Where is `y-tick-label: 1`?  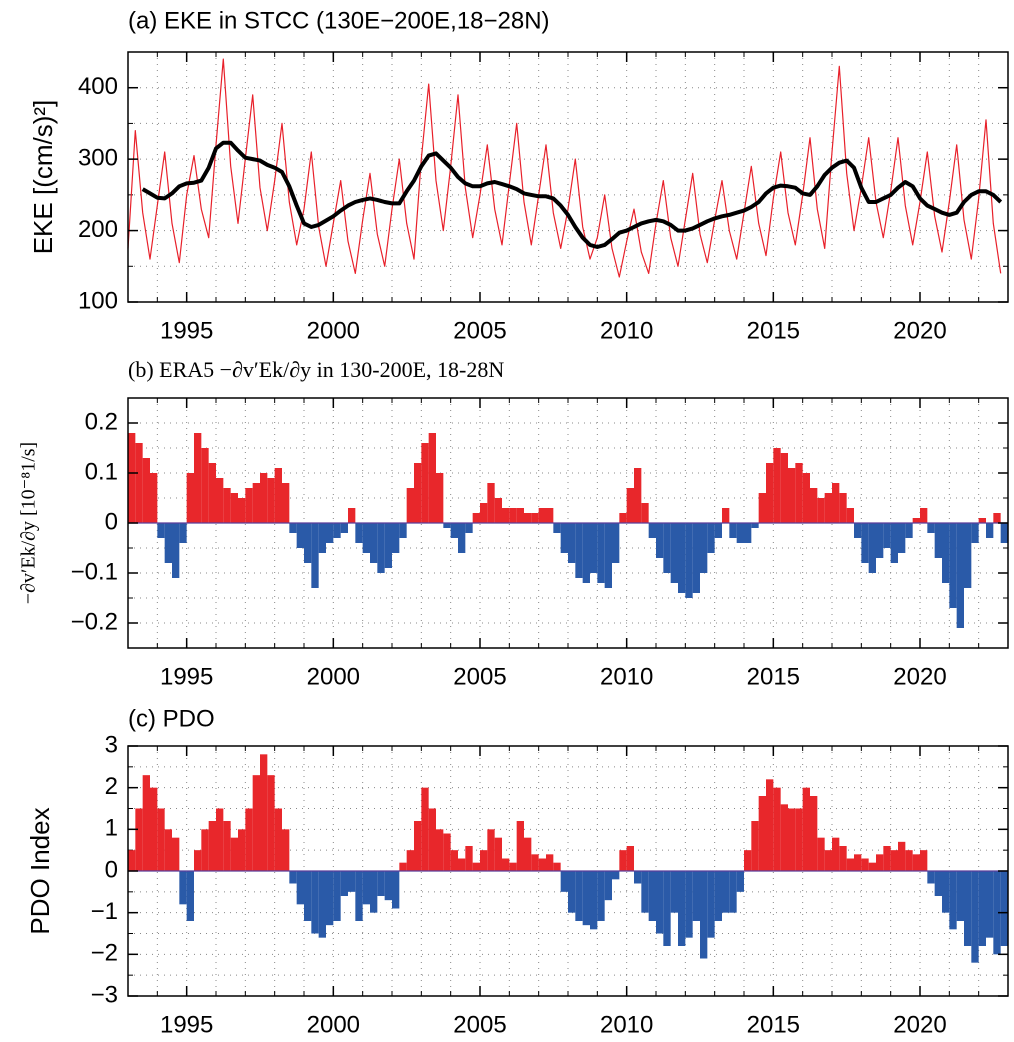 y-tick-label: 1 is located at coordinates (111, 828).